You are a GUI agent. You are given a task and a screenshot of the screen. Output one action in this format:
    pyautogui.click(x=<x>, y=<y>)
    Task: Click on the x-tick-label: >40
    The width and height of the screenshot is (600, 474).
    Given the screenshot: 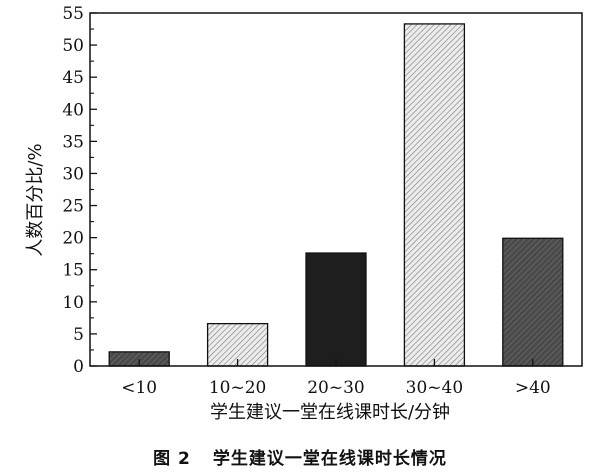 What is the action you would take?
    pyautogui.click(x=533, y=388)
    